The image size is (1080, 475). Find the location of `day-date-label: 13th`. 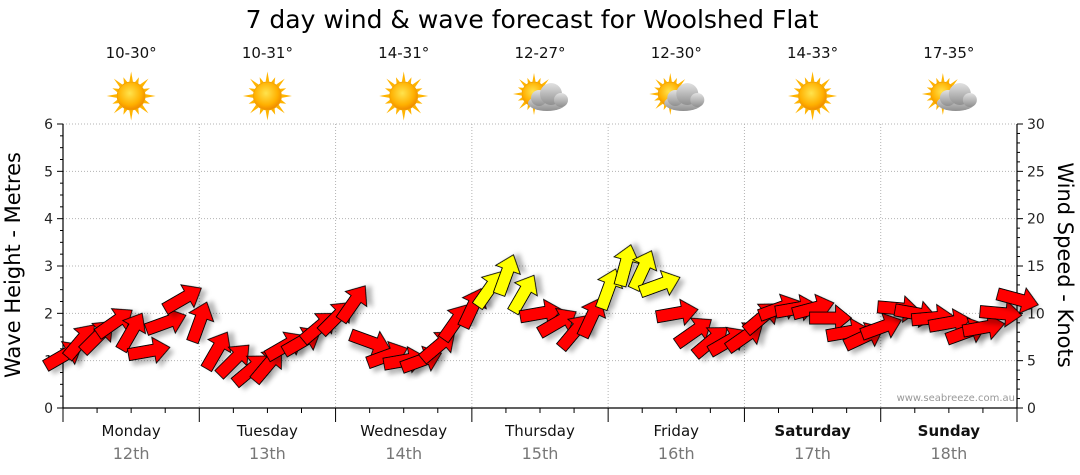

day-date-label: 13th is located at coordinates (267, 453).